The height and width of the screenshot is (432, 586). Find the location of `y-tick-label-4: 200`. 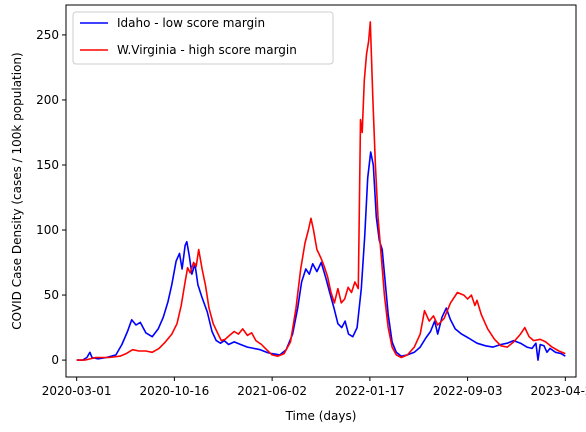

y-tick-label-4: 200 is located at coordinates (47, 100).